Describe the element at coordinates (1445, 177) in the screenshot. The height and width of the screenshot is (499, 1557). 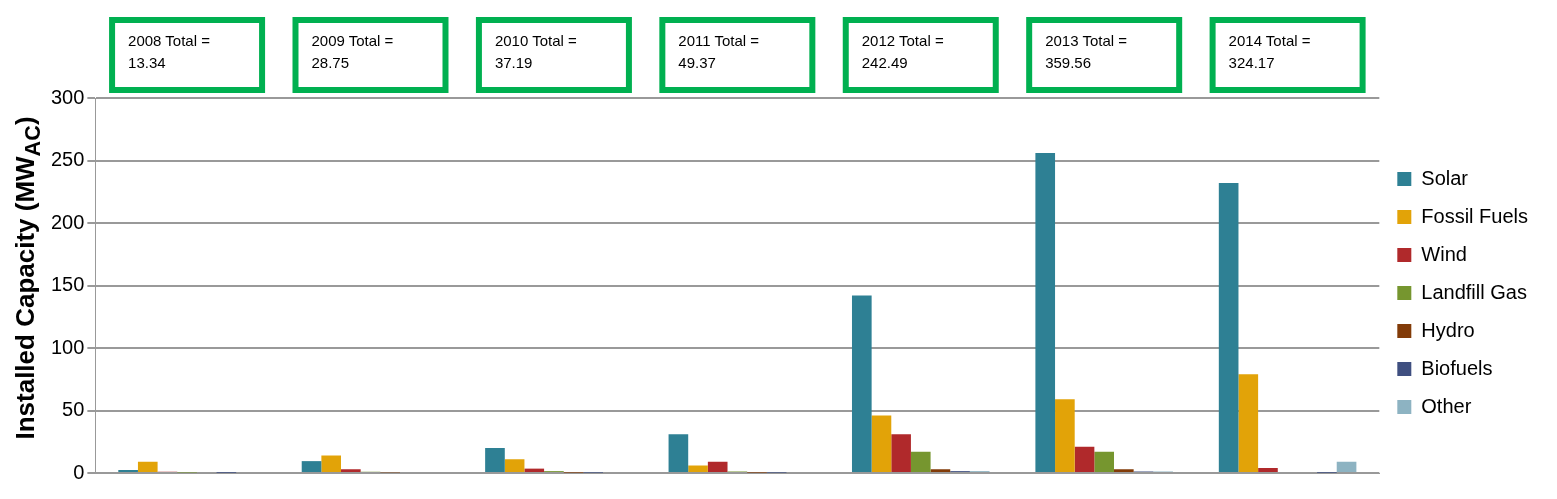
I see `legend-label: Solar` at that location.